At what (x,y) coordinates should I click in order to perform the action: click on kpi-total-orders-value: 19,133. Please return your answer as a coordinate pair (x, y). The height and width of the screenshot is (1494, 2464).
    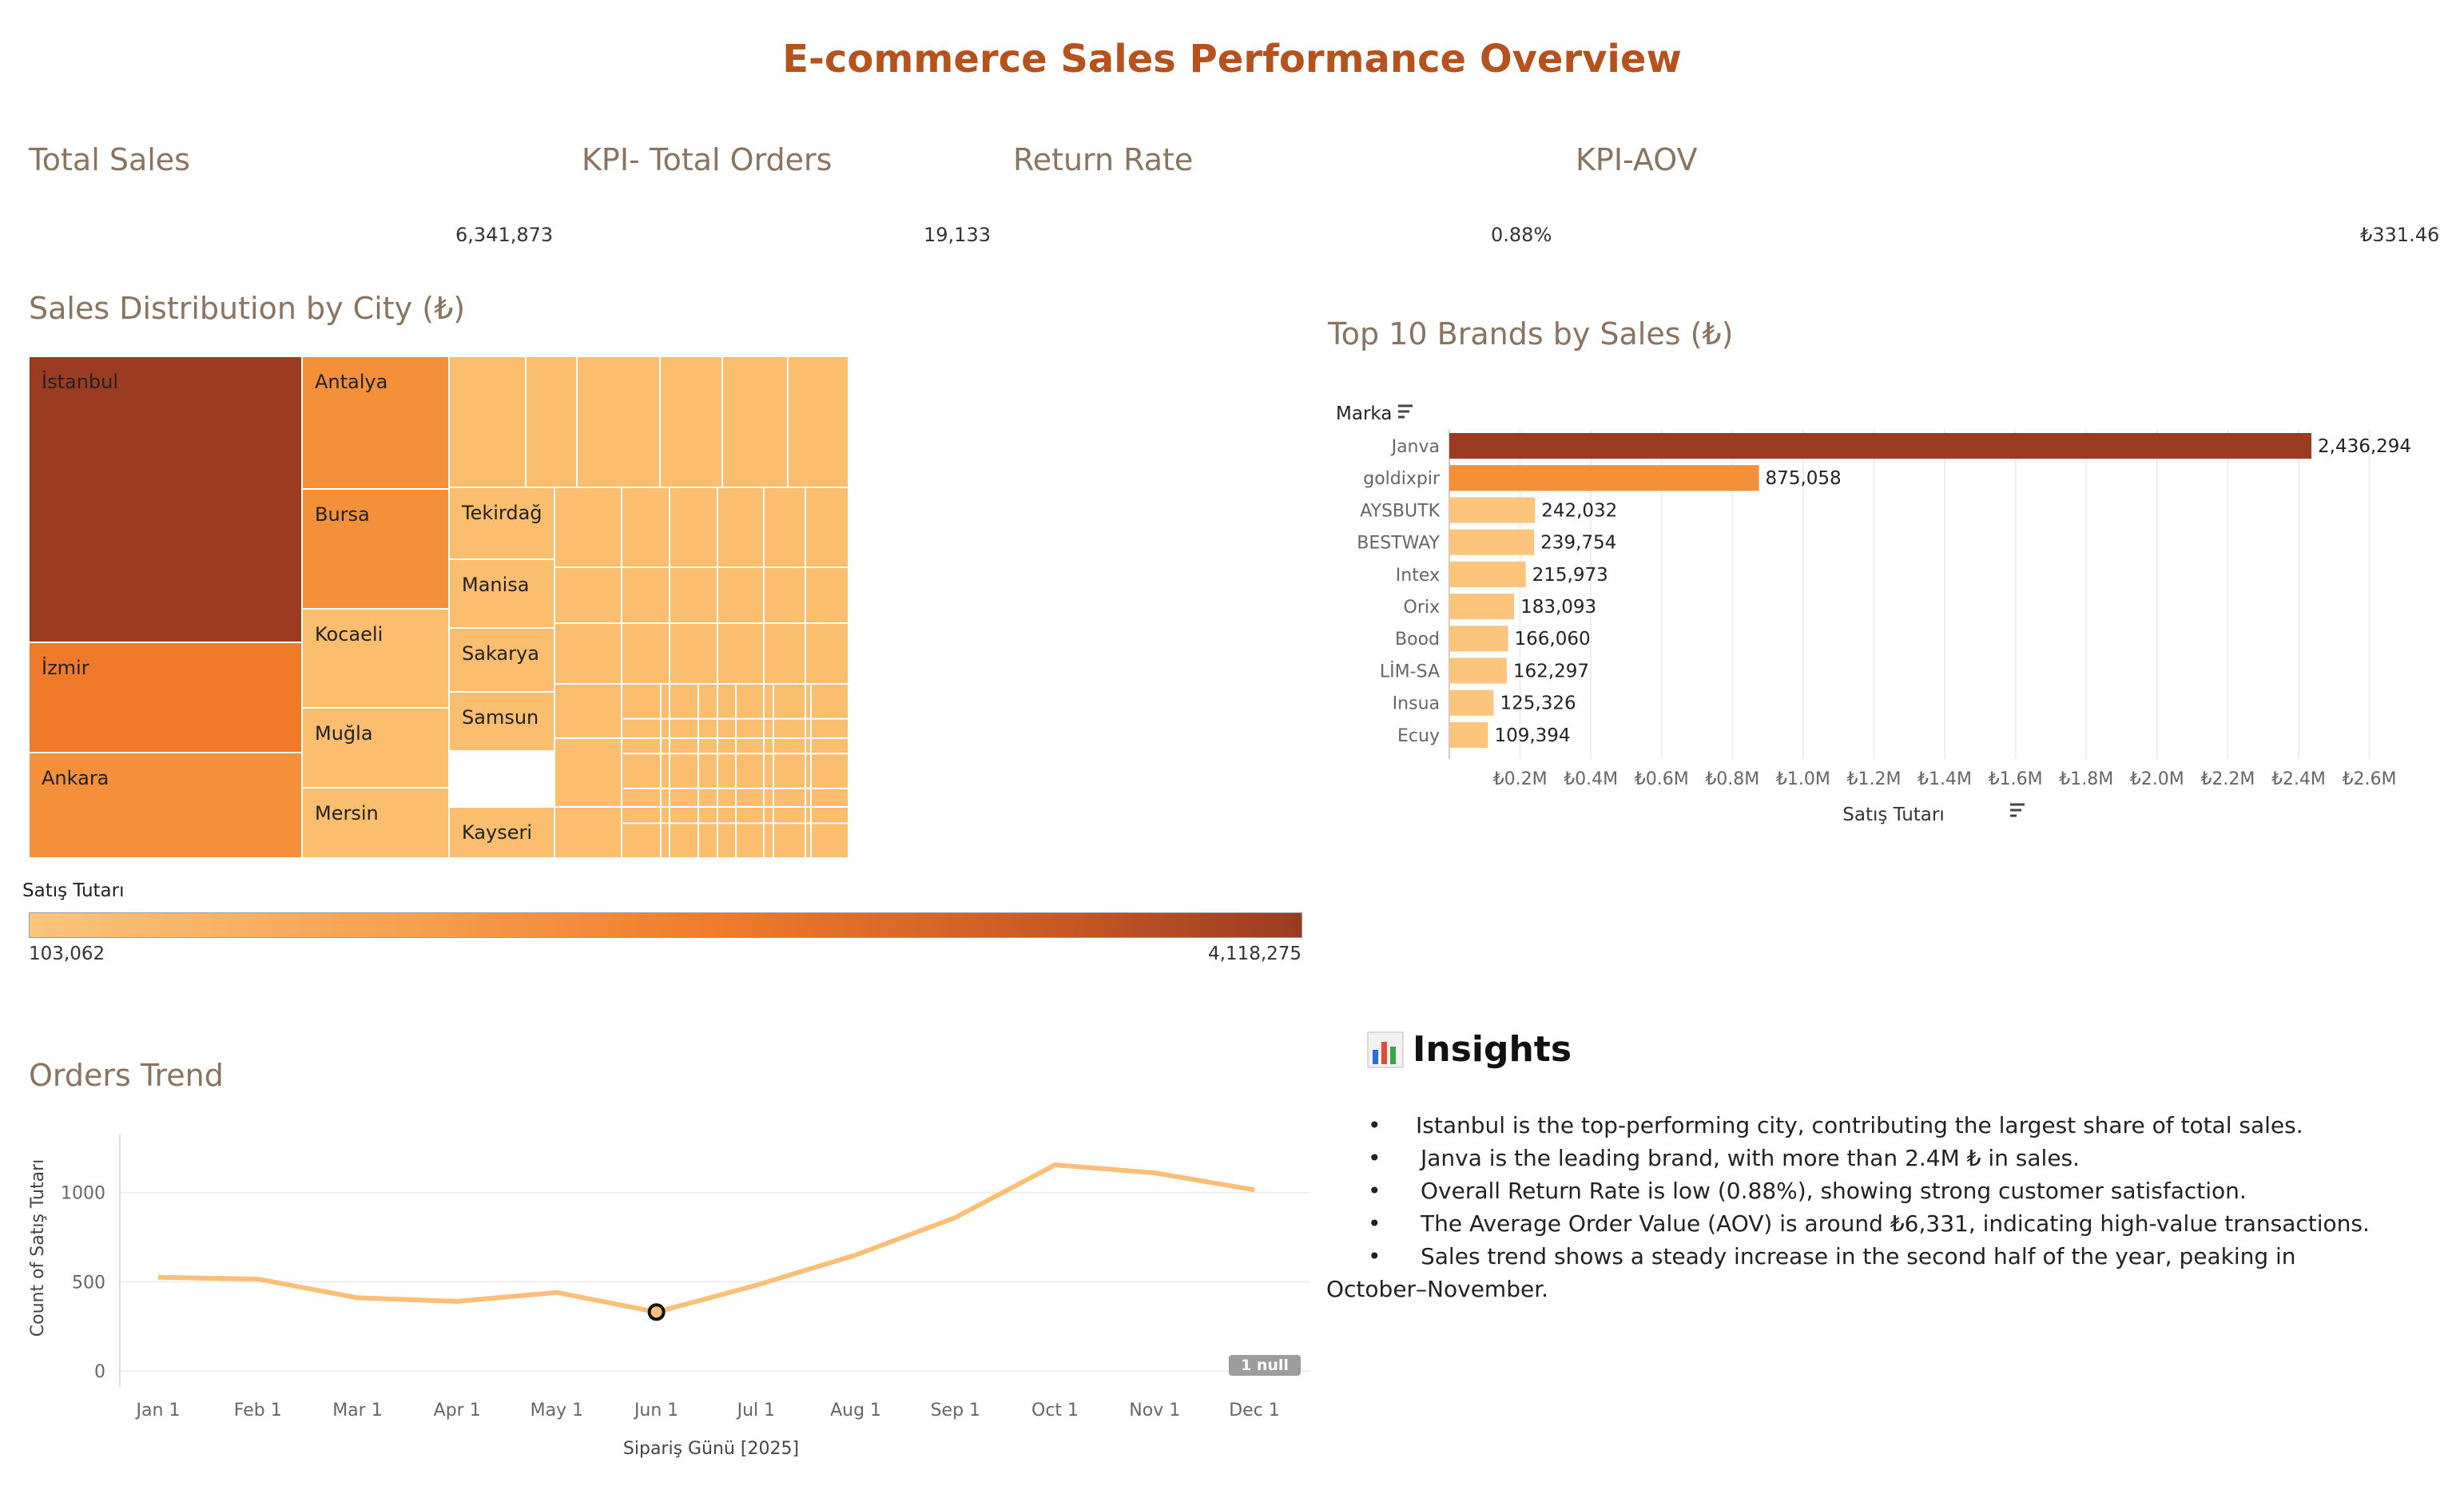
    Looking at the image, I should click on (958, 235).